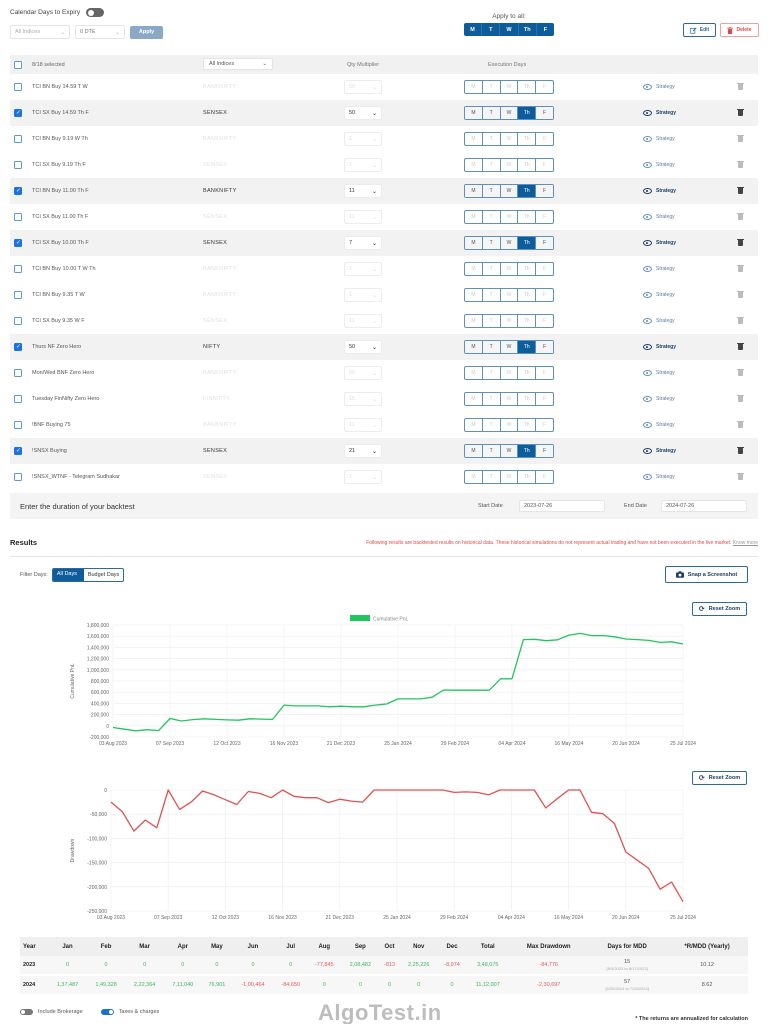 The image size is (768, 1024). Describe the element at coordinates (146, 32) in the screenshot. I see `apply-button: Apply` at that location.